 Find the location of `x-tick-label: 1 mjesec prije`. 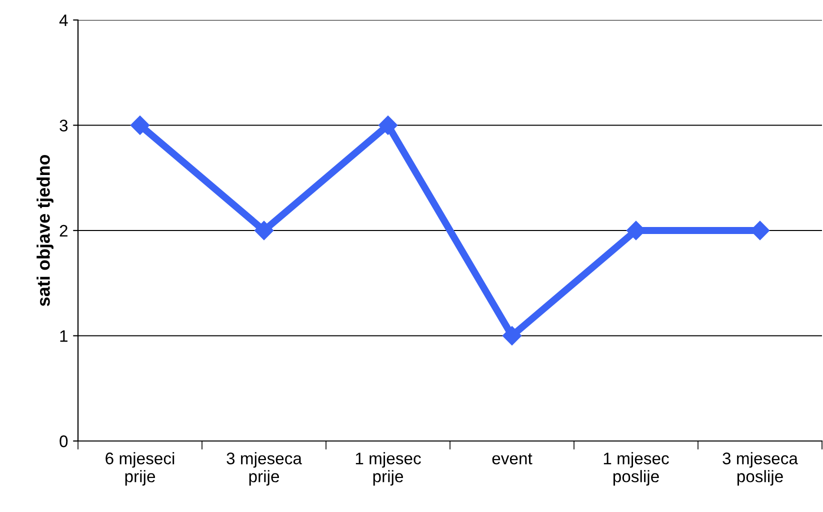

x-tick-label: 1 mjesec prije is located at coordinates (388, 469).